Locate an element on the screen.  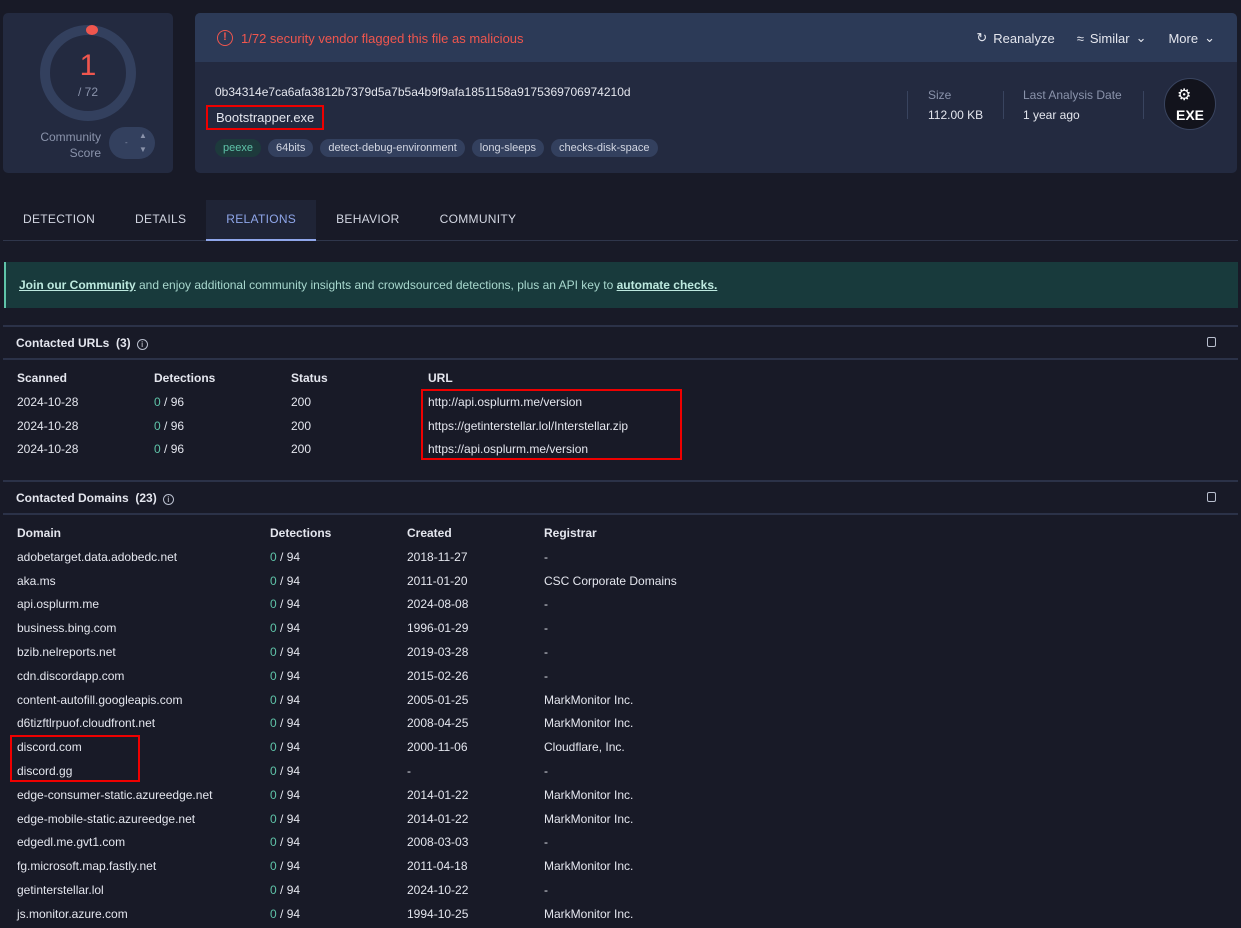
created-date: 2000-11-06 is located at coordinates (437, 747).